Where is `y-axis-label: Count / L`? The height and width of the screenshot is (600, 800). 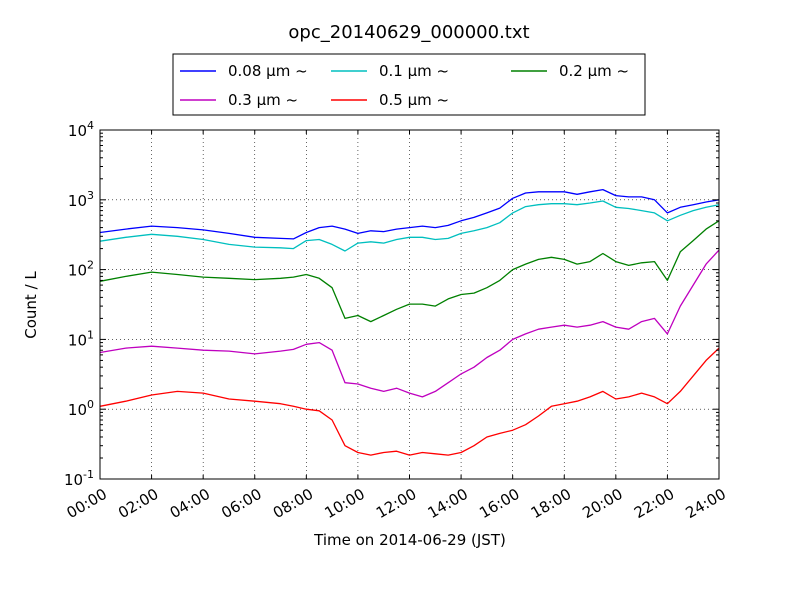 y-axis-label: Count / L is located at coordinates (31, 305).